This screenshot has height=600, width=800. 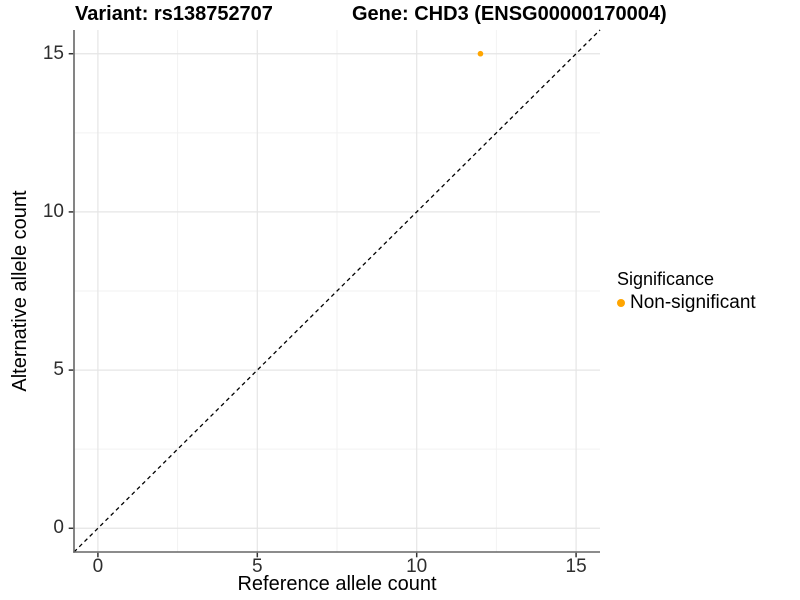 I want to click on legend-point-icon, so click(x=621, y=303).